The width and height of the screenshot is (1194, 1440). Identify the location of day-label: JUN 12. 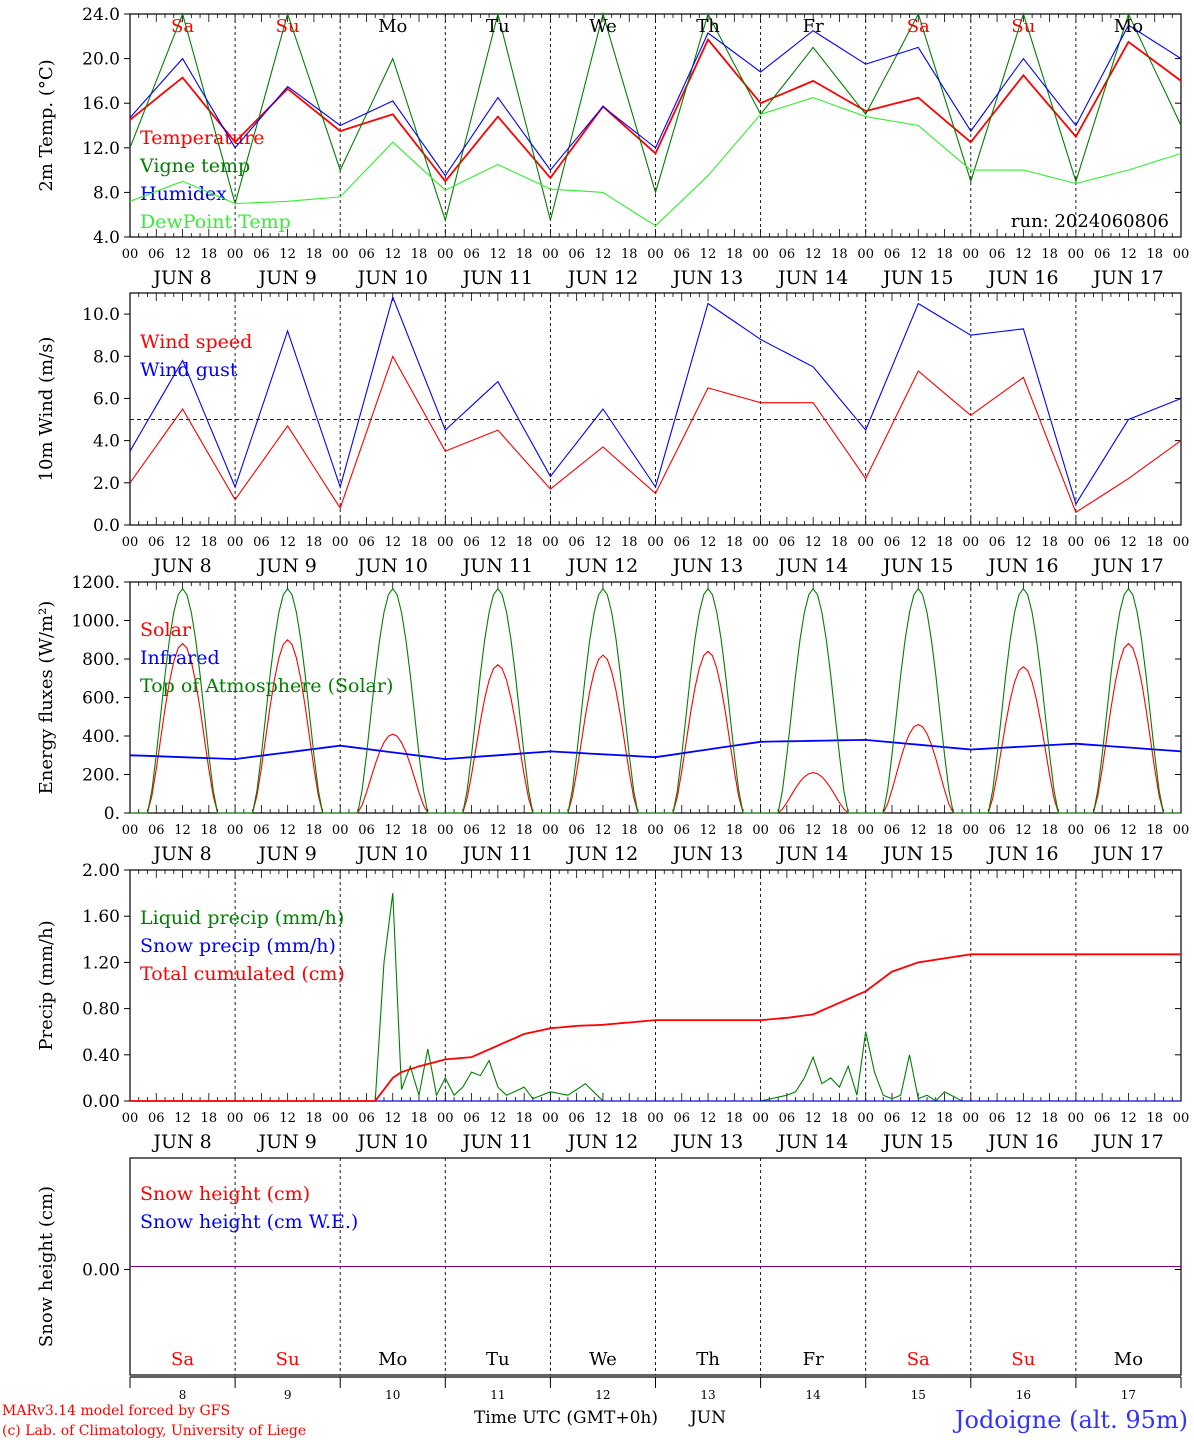
(602, 566).